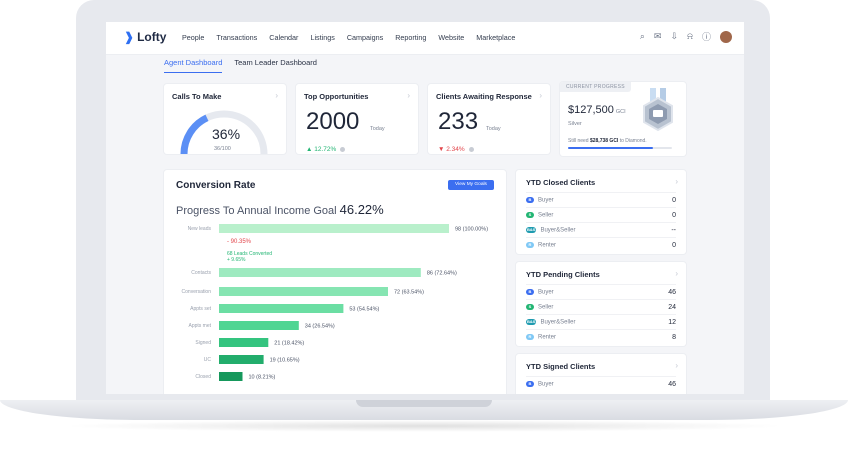  What do you see at coordinates (326, 149) in the screenshot?
I see `opportunities-delta: ▲ 12.72%` at bounding box center [326, 149].